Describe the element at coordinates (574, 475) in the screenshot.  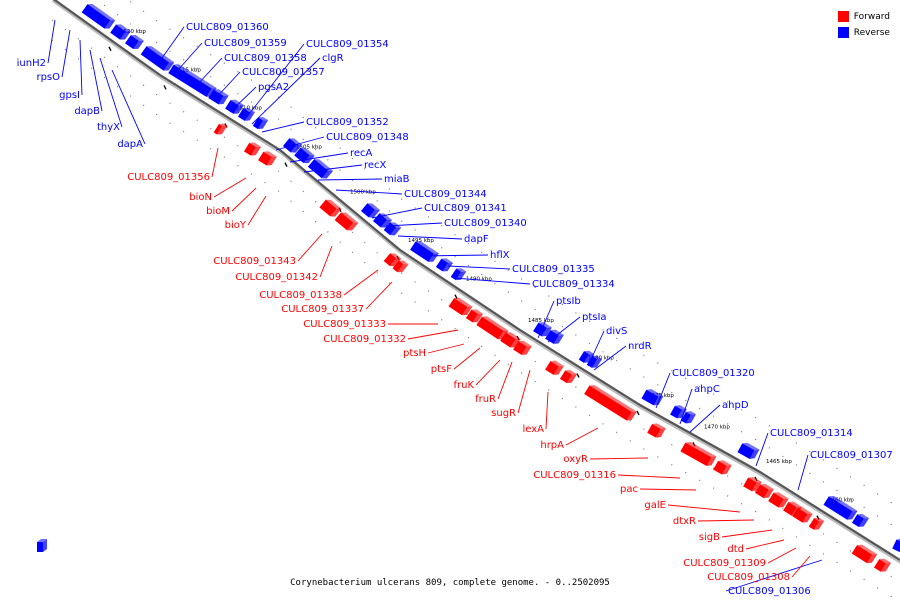
I see `forward-gene-label: CULC809_01316` at that location.